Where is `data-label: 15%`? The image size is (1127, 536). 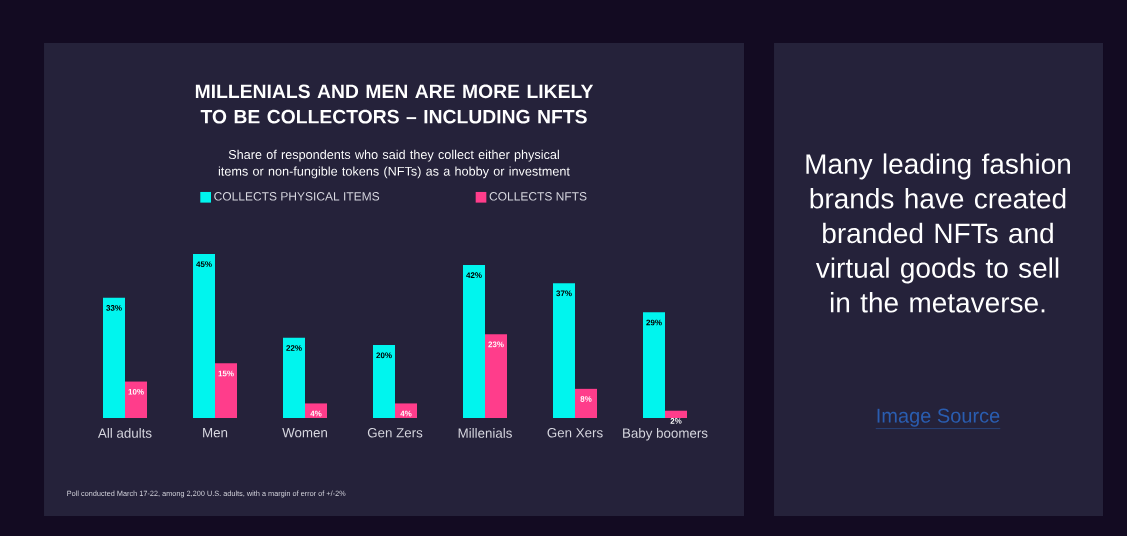 data-label: 15% is located at coordinates (226, 373).